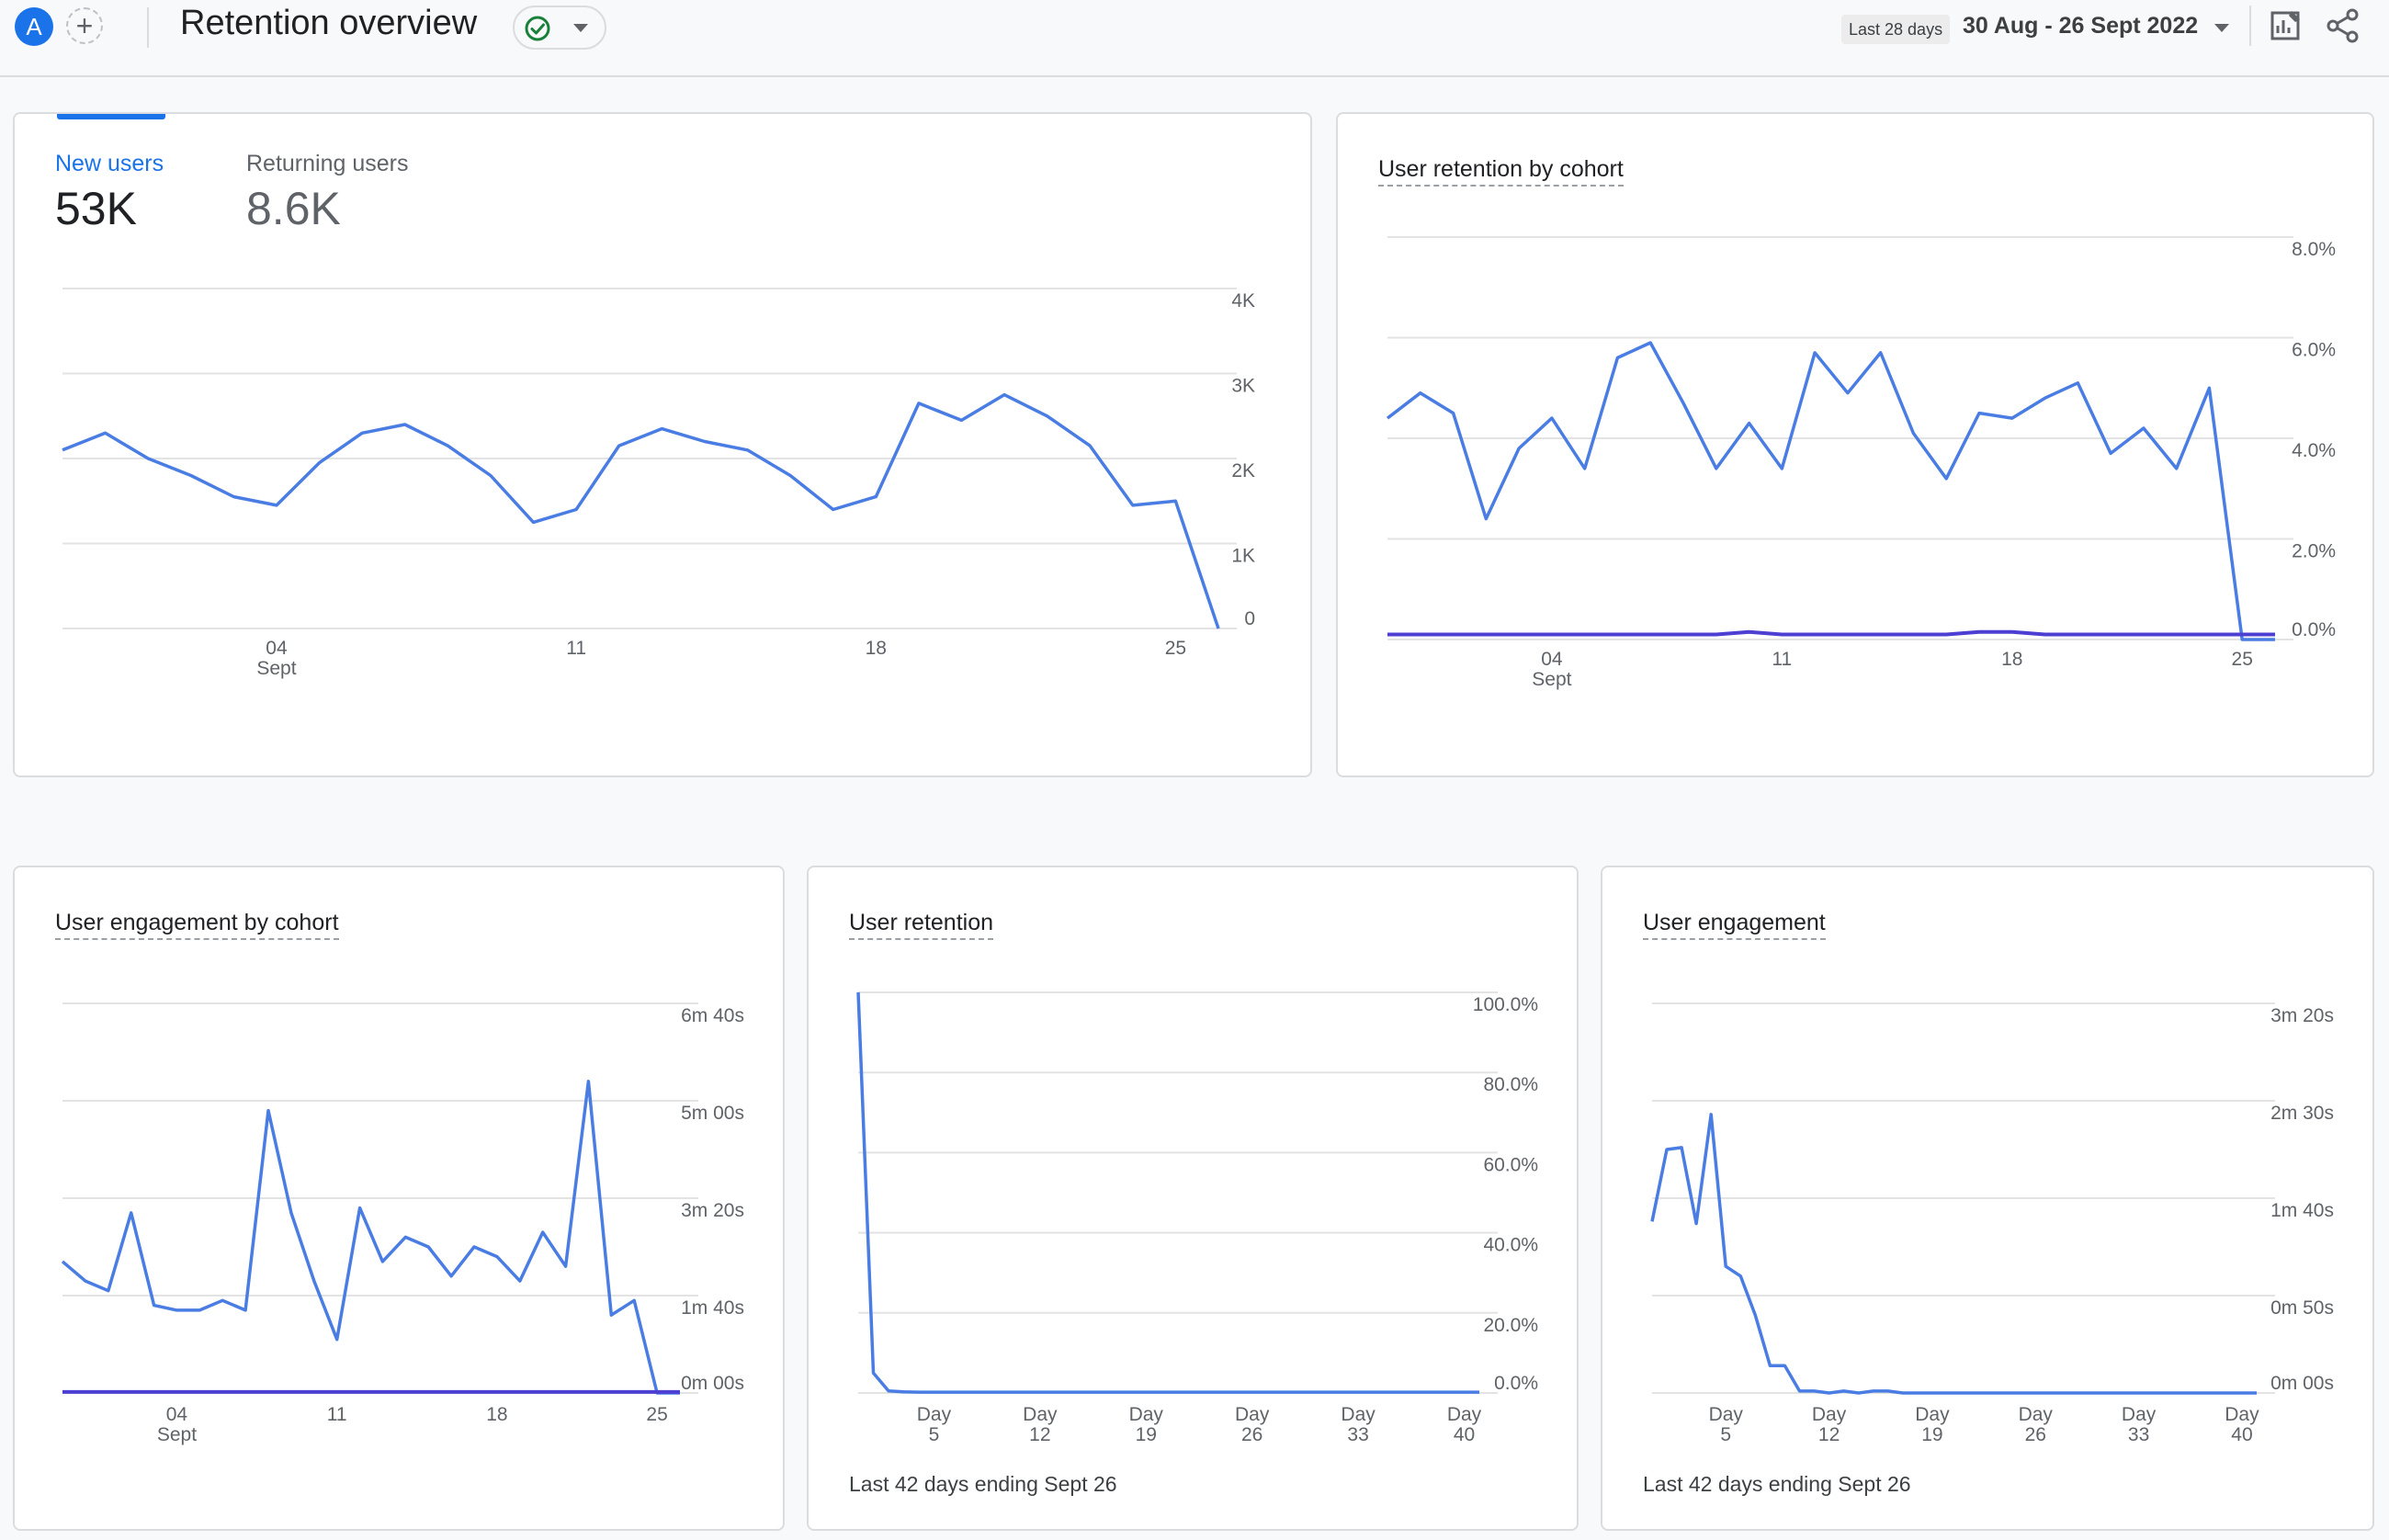 The height and width of the screenshot is (1540, 2389). Describe the element at coordinates (1510, 1164) in the screenshot. I see `y-tick-label: 60.0%` at that location.